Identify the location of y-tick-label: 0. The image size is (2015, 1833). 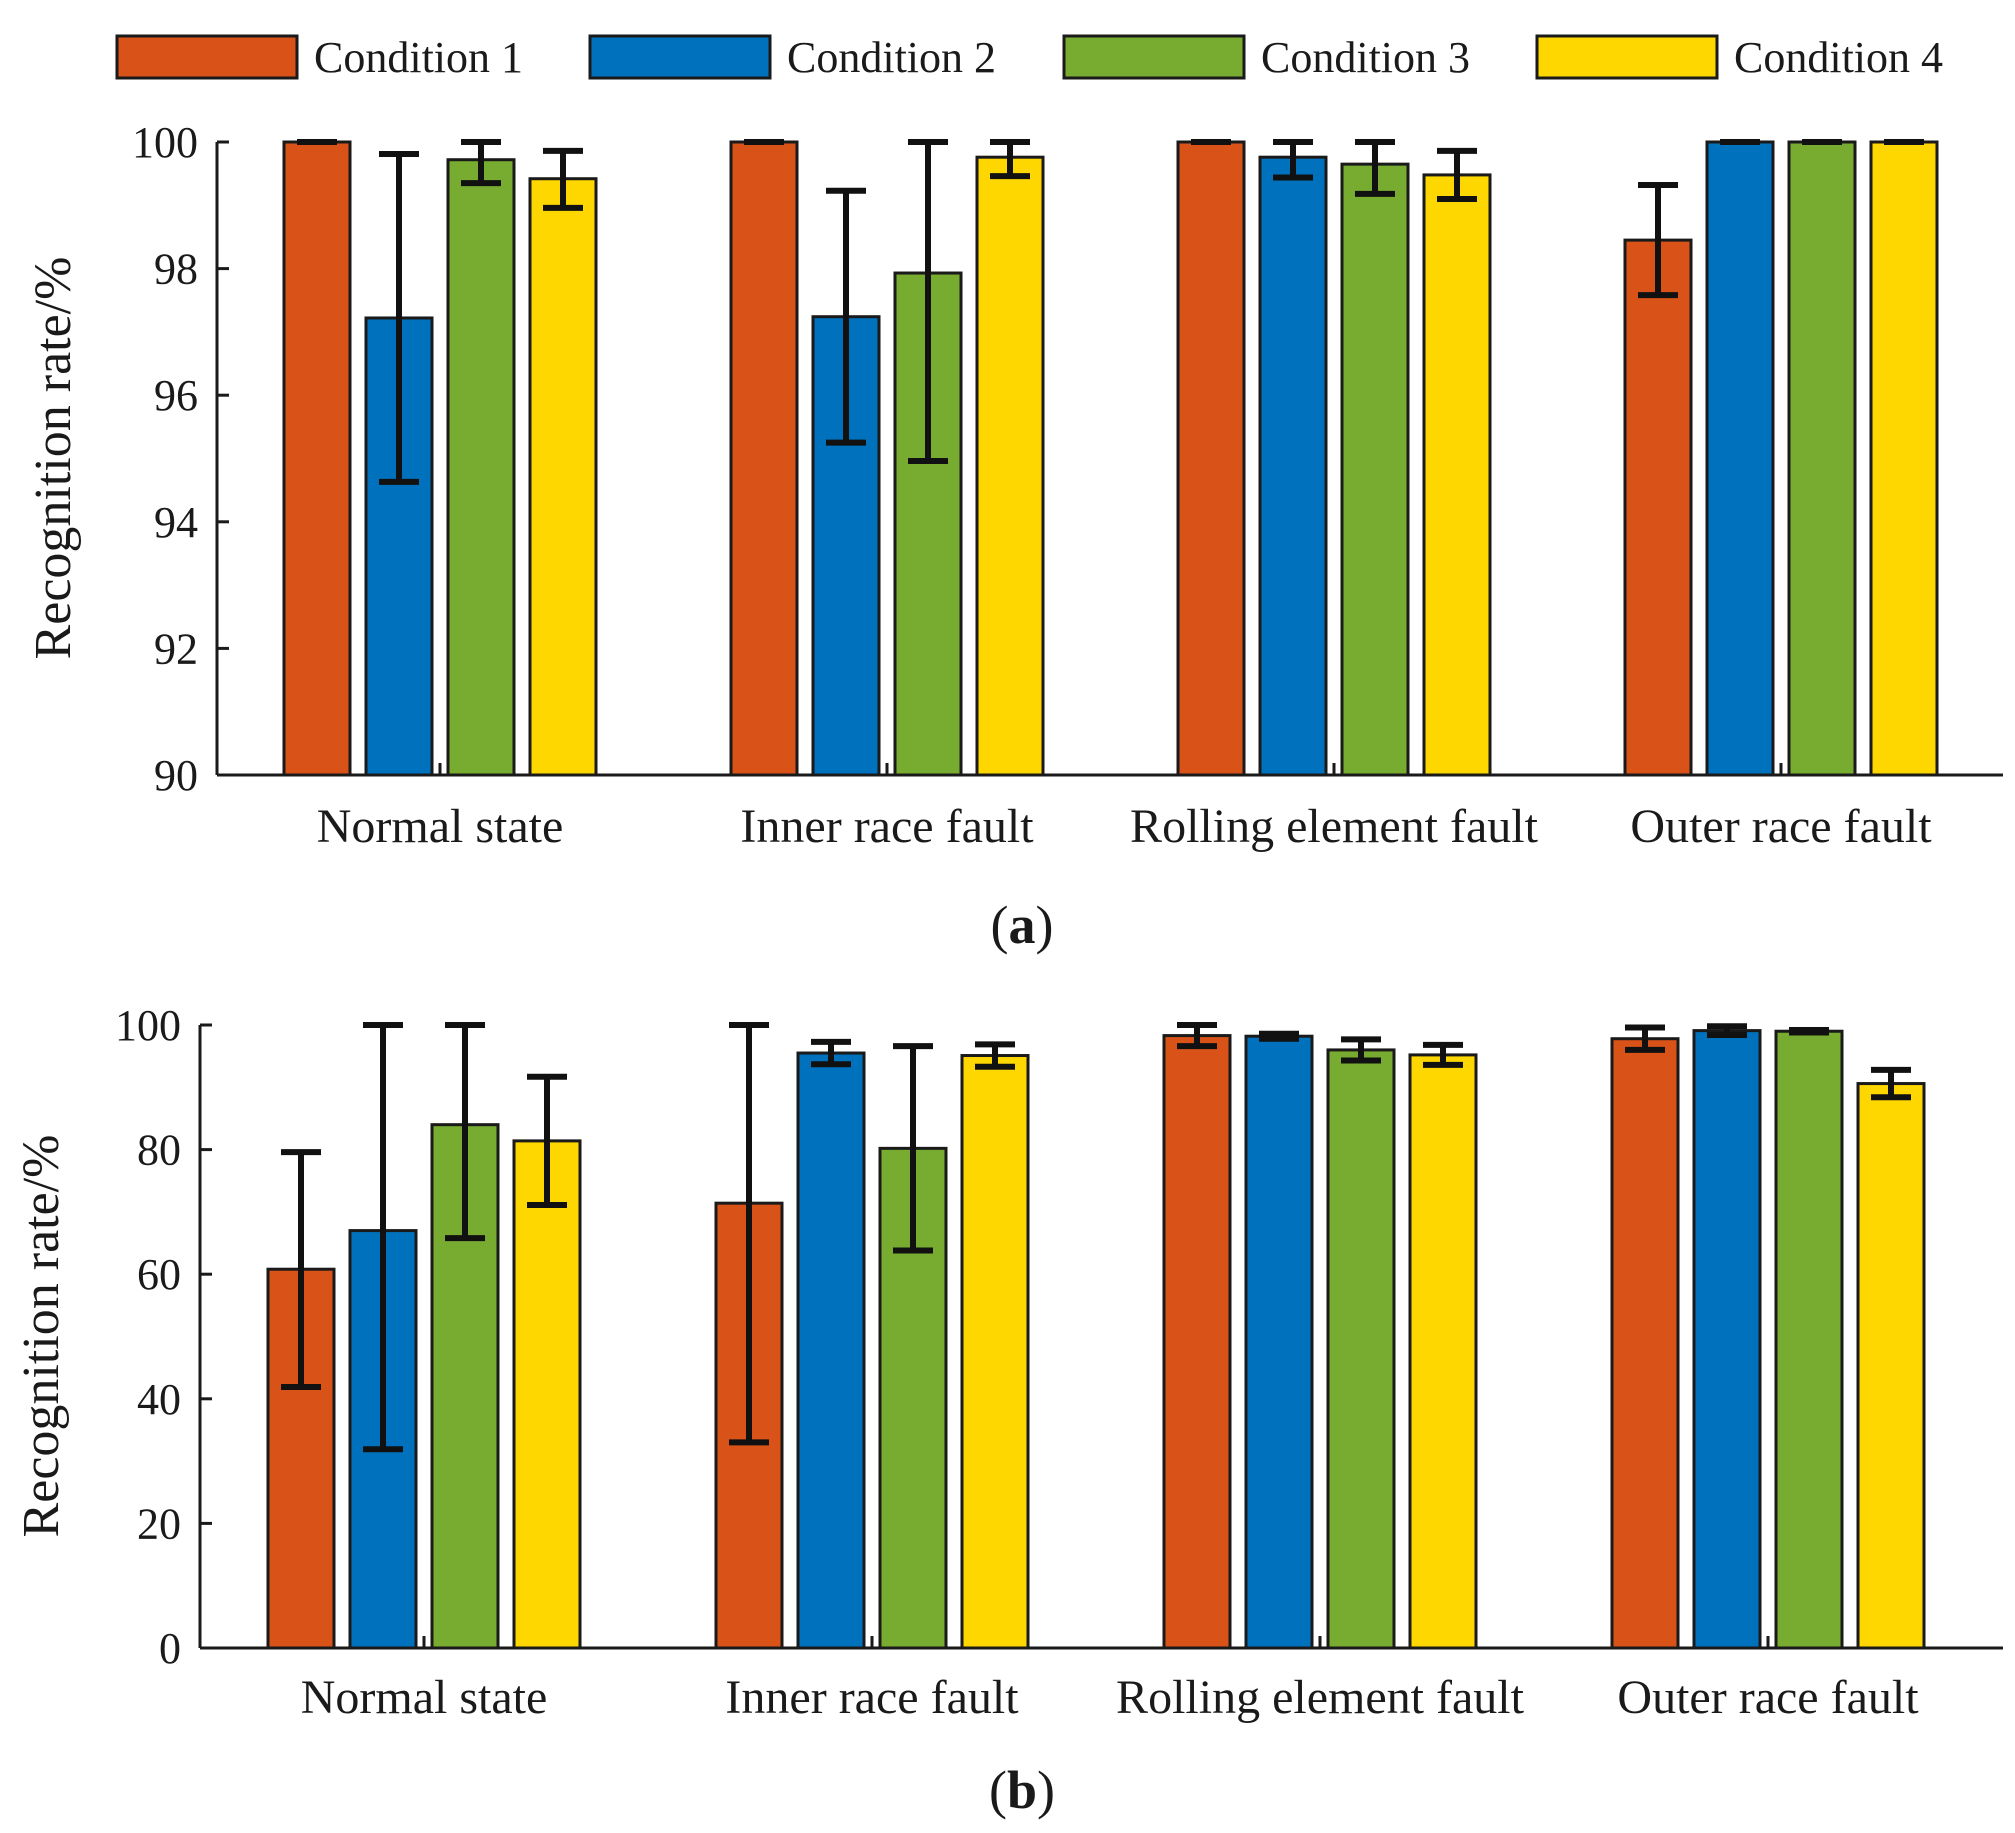
(170, 1648).